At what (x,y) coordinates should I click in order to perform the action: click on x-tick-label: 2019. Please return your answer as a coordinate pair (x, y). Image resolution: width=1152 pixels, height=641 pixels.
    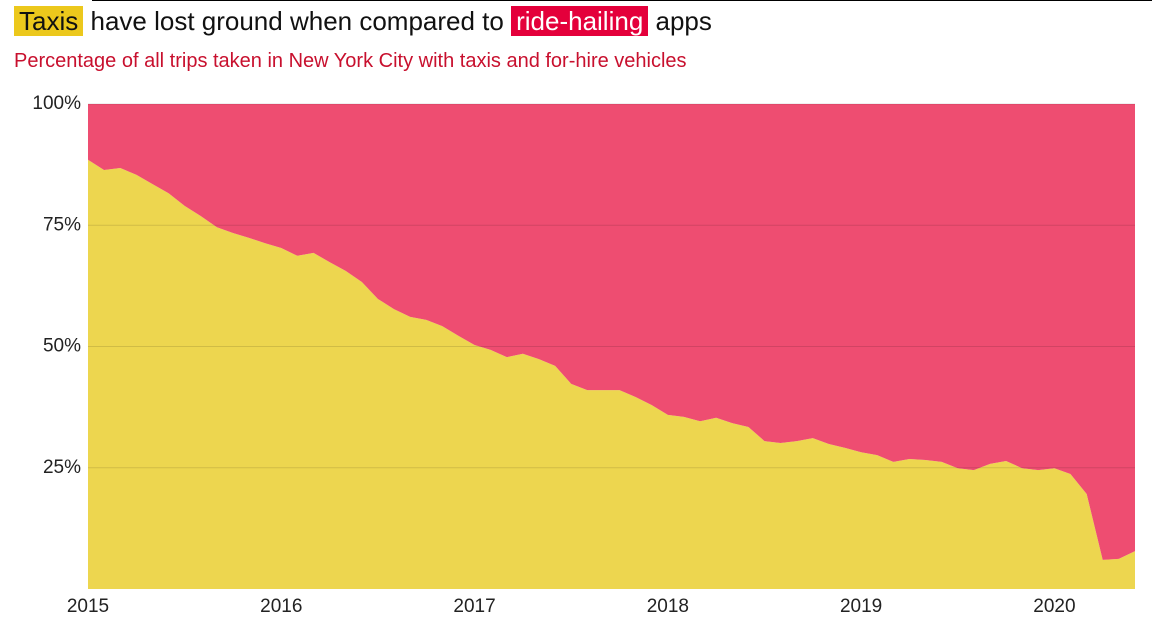
    Looking at the image, I should click on (861, 606).